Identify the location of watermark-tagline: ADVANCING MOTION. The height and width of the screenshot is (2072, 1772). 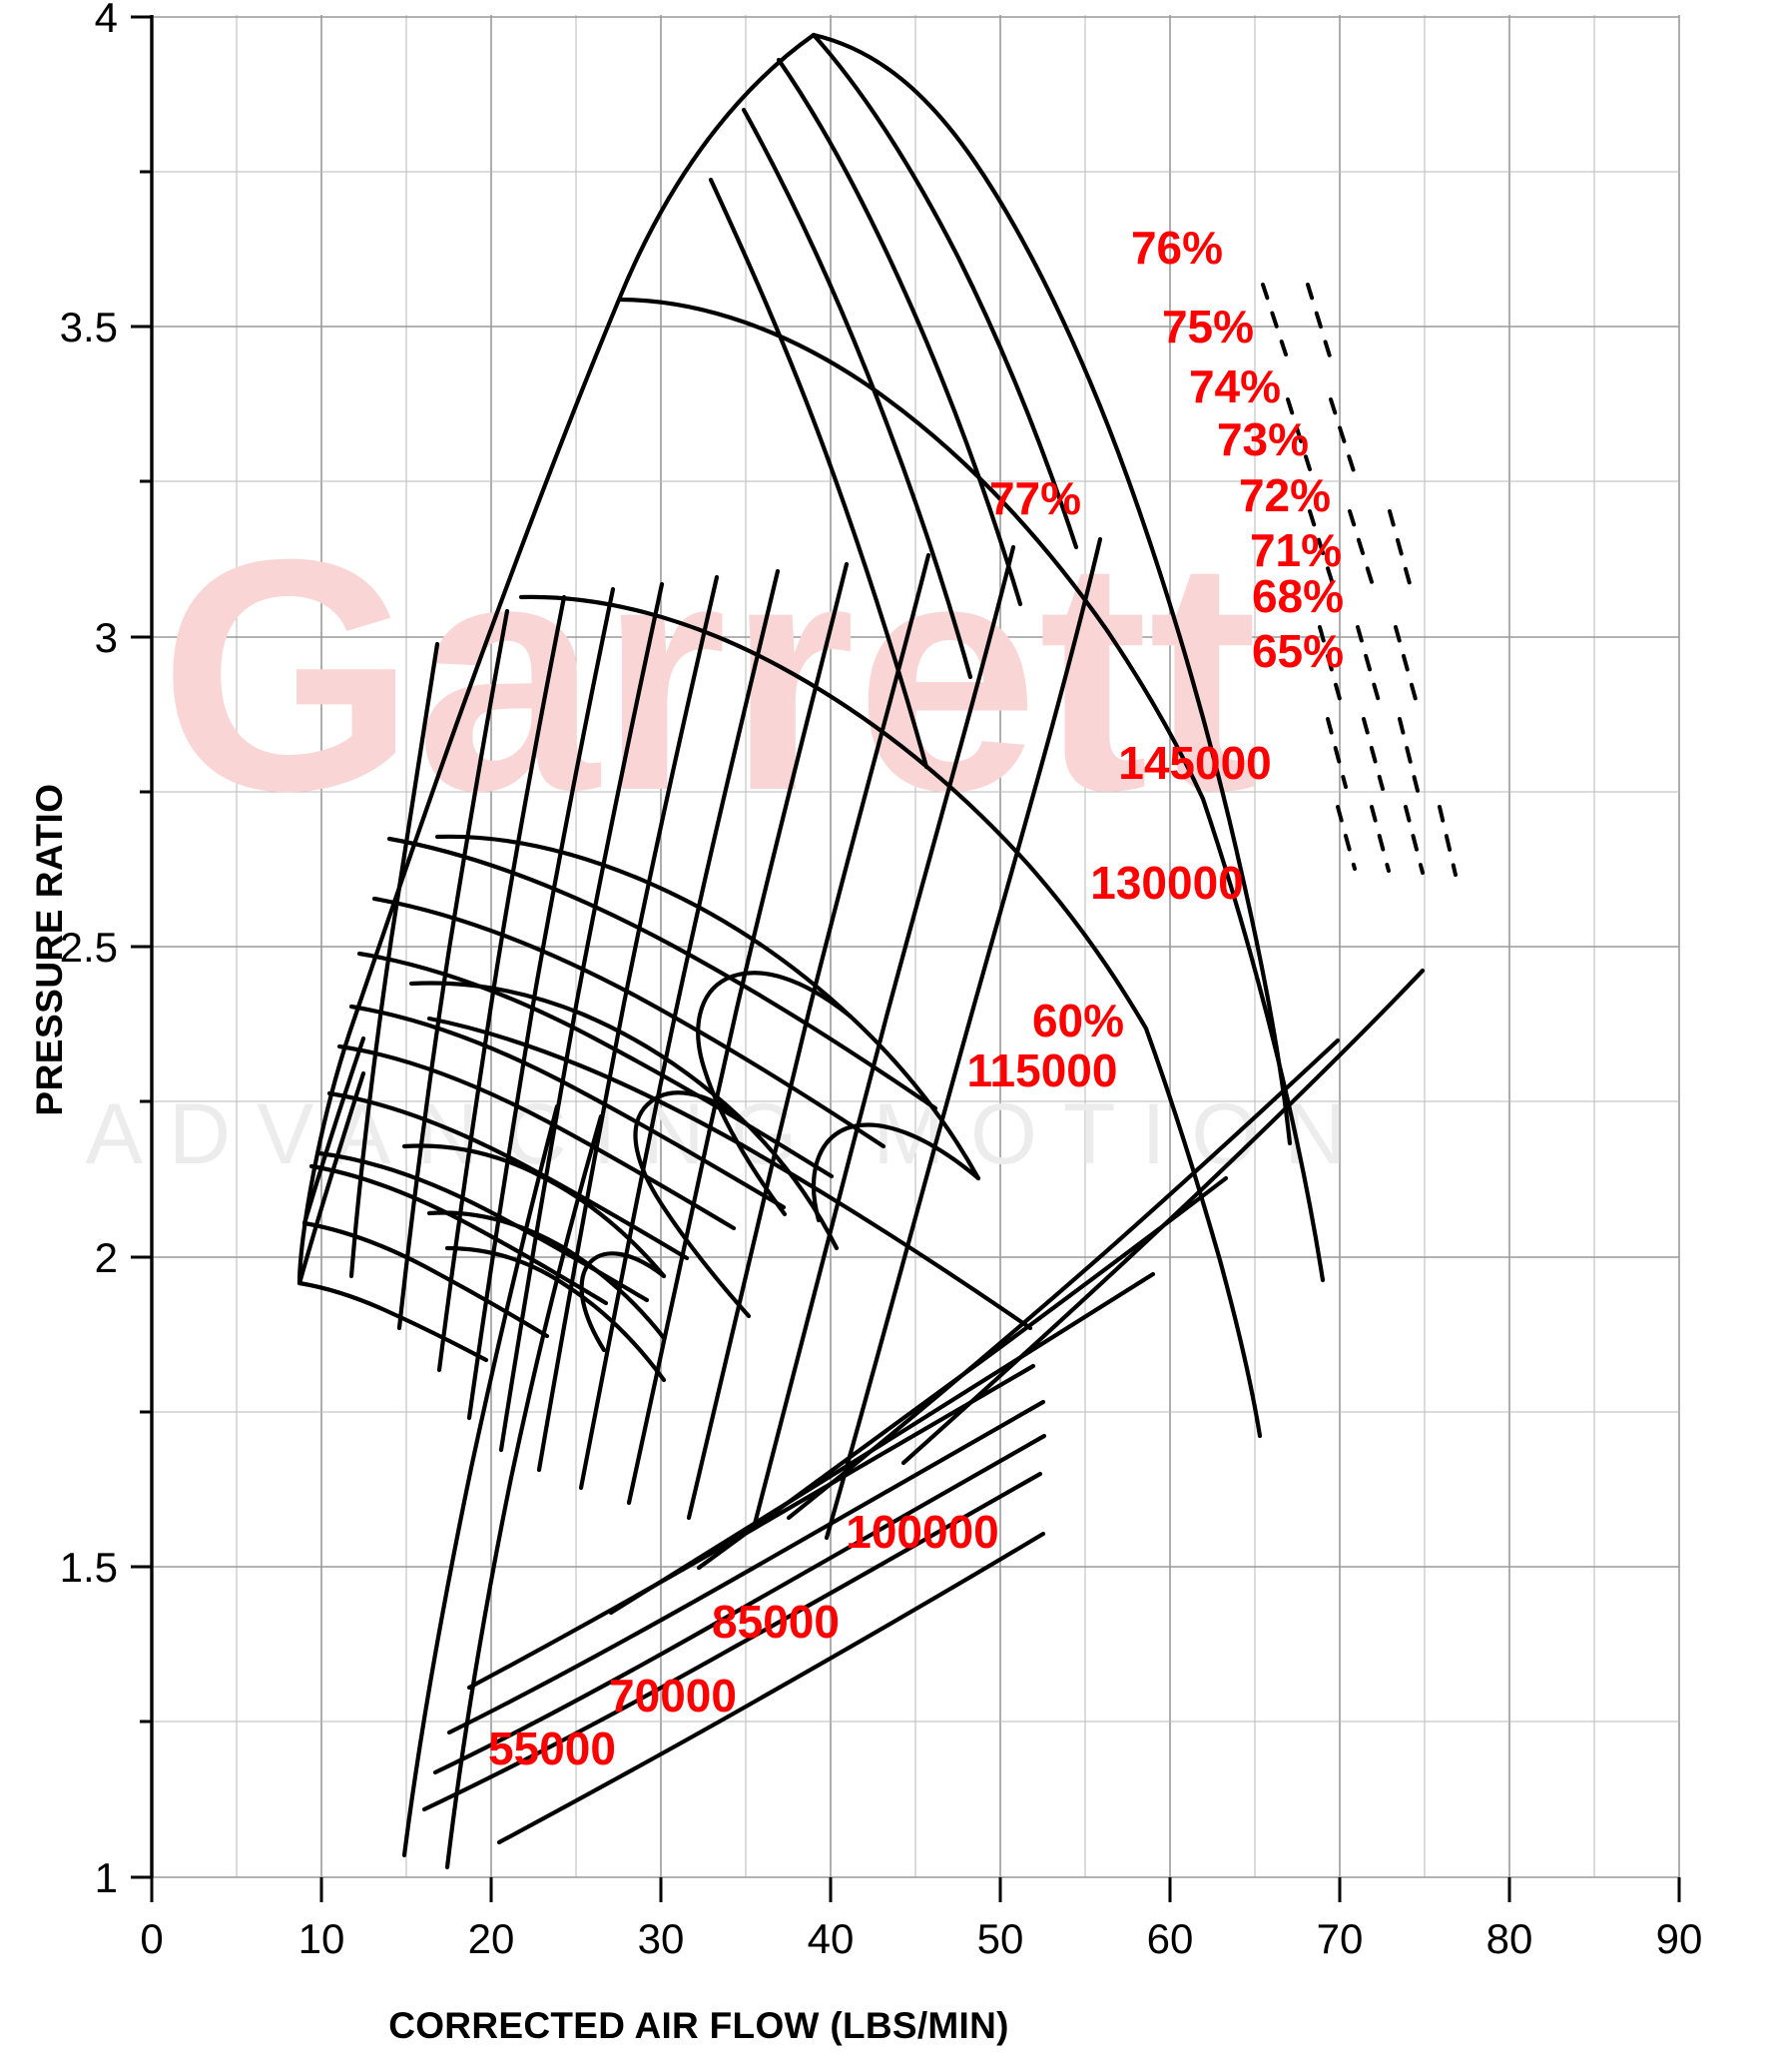
(729, 1134).